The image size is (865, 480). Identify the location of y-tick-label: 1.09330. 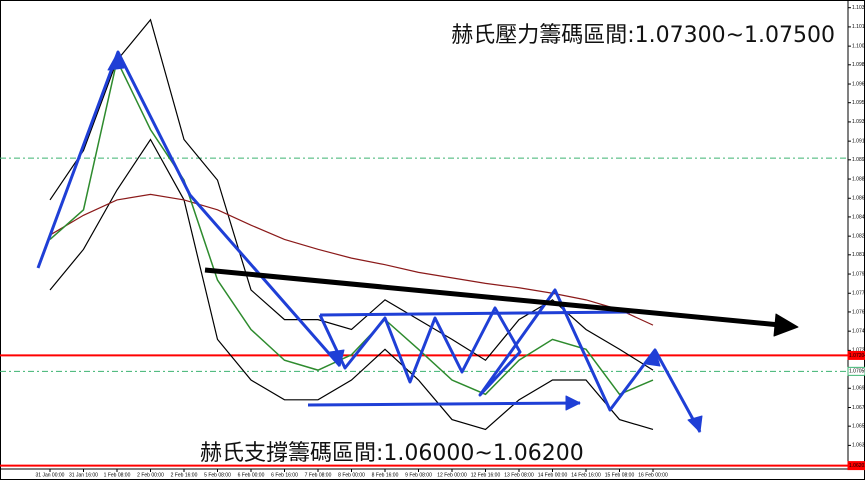
(858, 122).